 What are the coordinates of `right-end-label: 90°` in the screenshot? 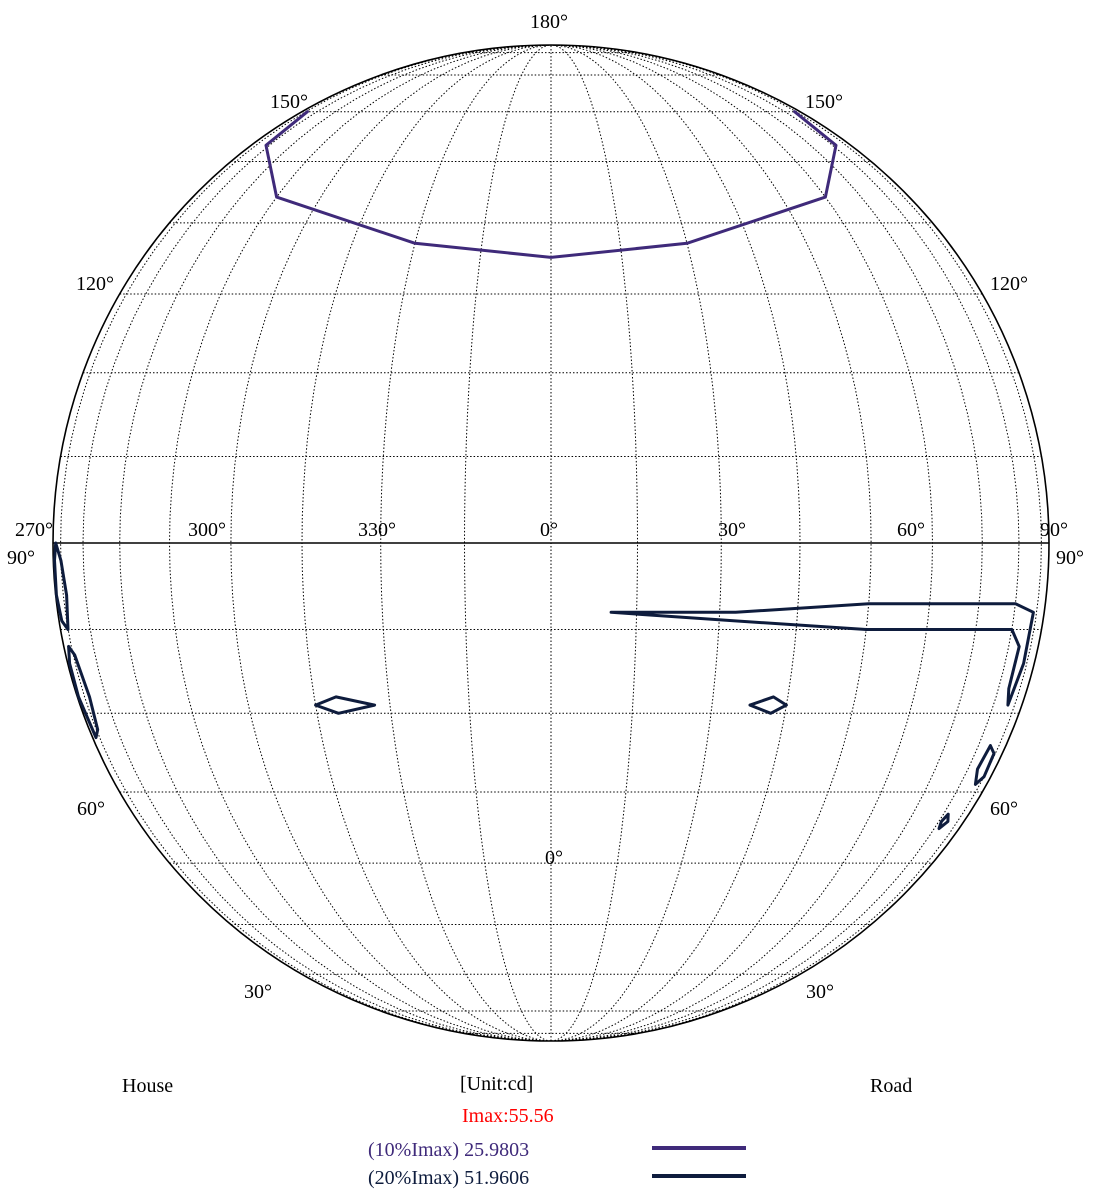 It's located at (1070, 558).